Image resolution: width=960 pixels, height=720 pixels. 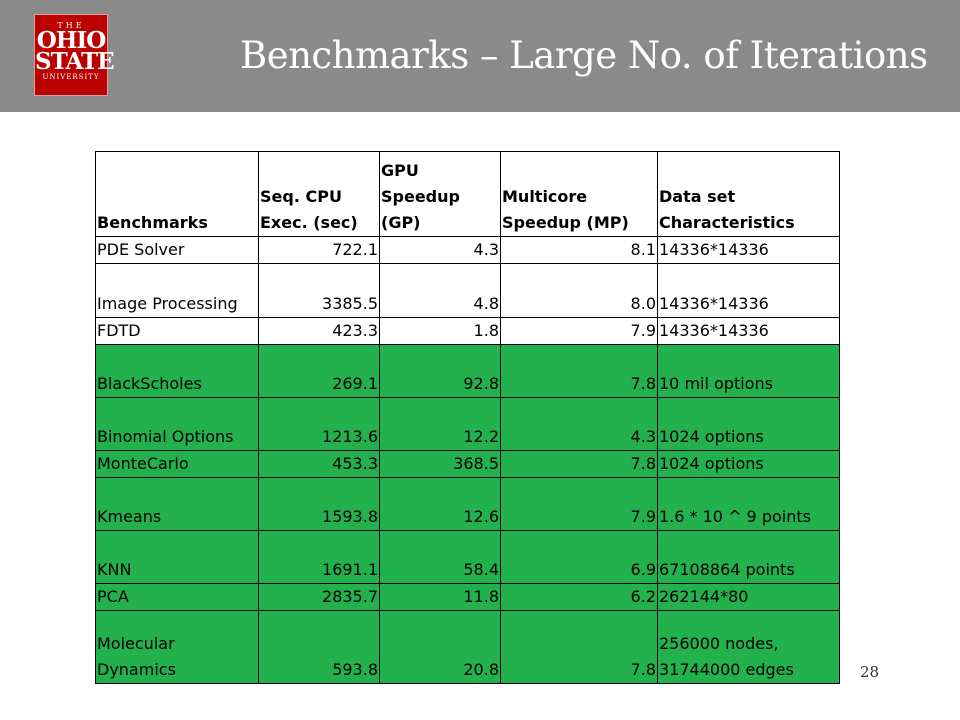 What do you see at coordinates (177, 464) in the screenshot?
I see `benchmark-name-cell: MonteCarlo` at bounding box center [177, 464].